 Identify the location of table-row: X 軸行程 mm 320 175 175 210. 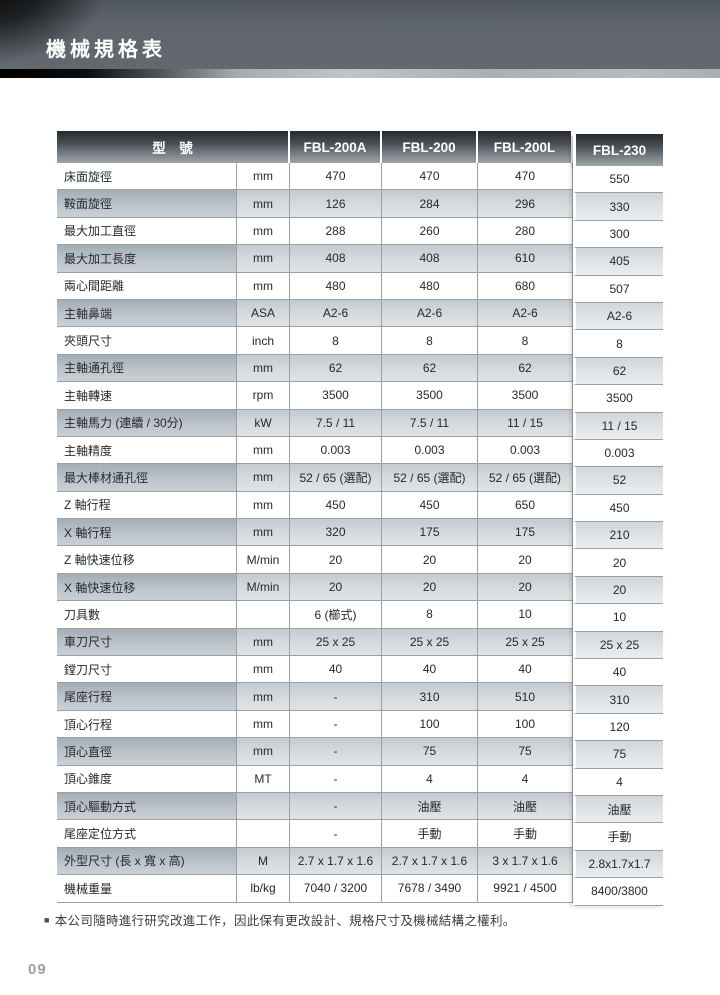
(360, 534).